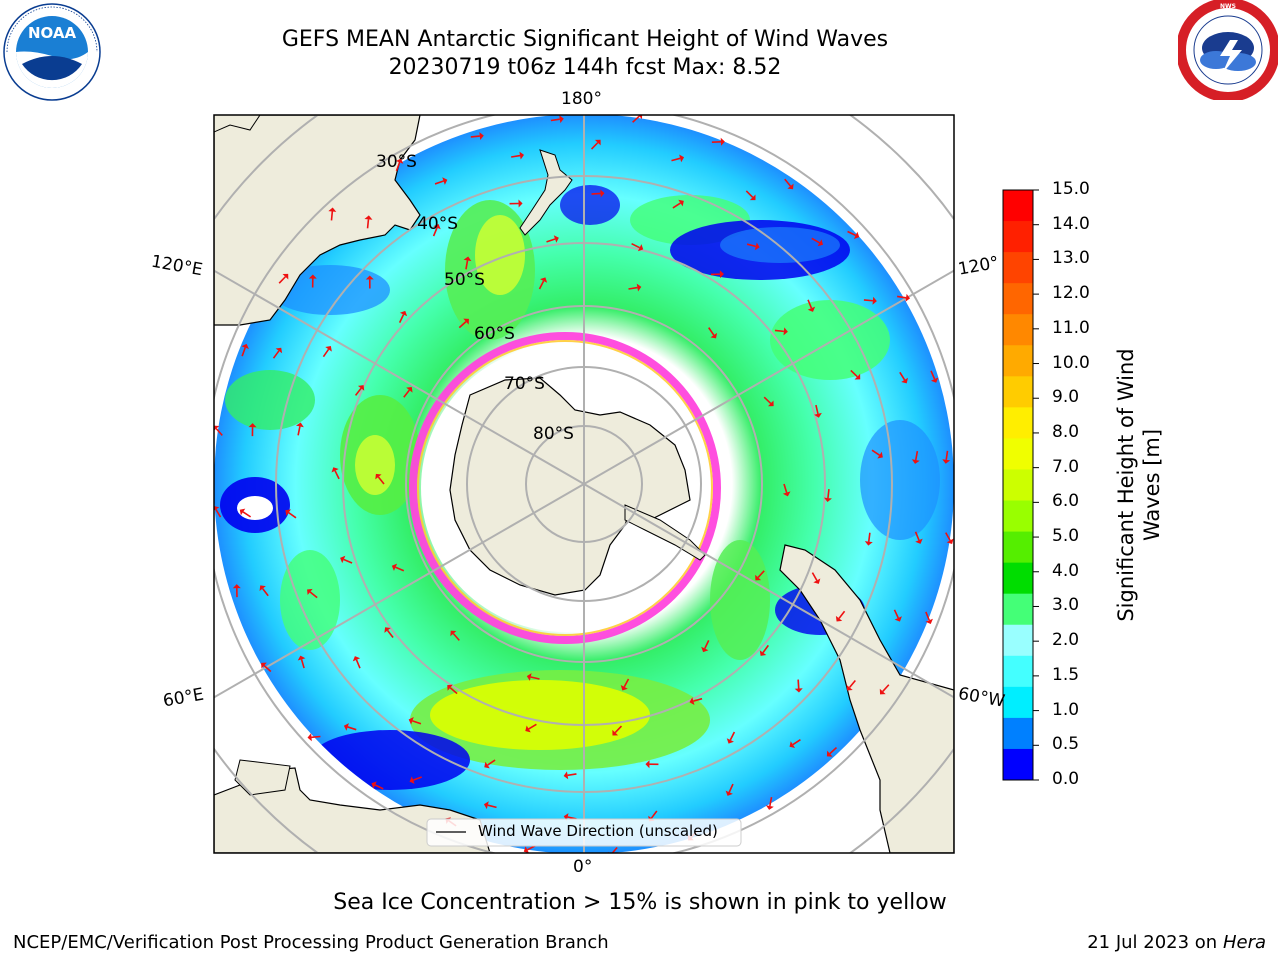 This screenshot has height=960, width=1280. I want to click on colorbar, so click(1020, 485).